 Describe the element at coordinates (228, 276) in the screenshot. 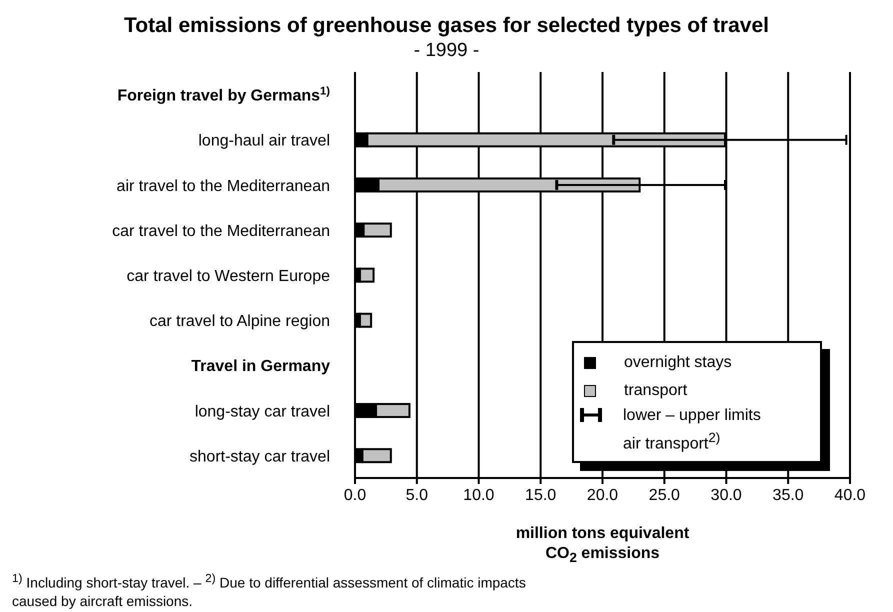

I see `y-tick-label: car travel to Western Europe` at that location.